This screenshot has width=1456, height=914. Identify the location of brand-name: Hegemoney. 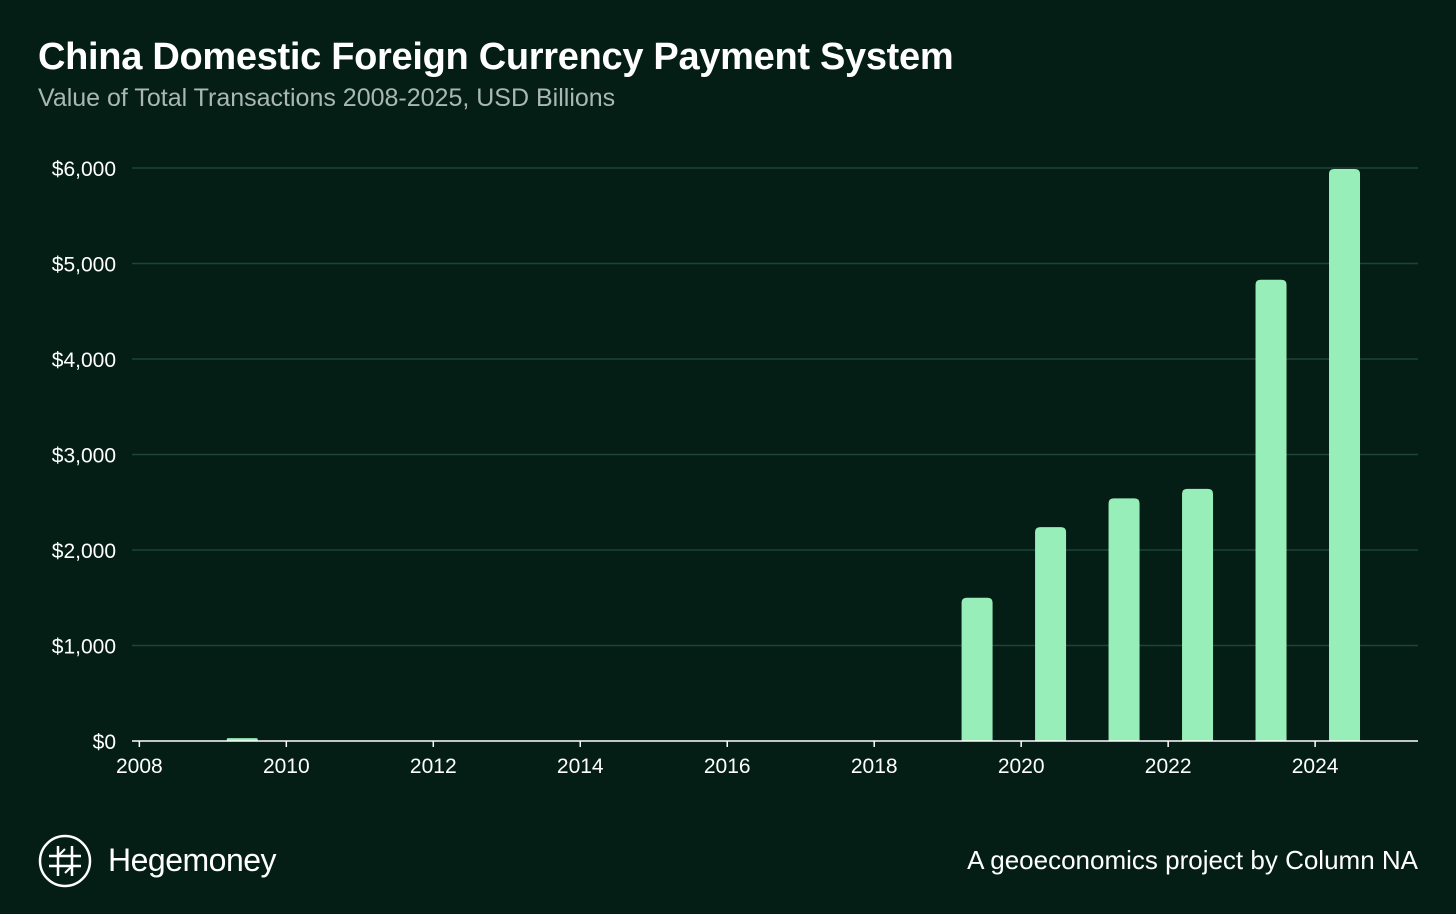
(192, 860).